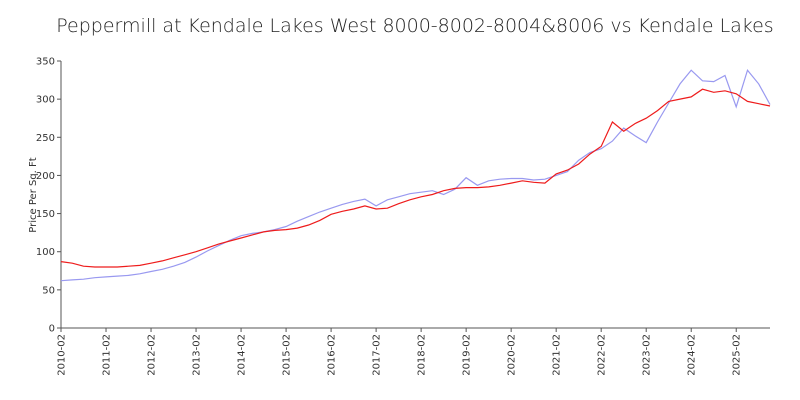 The width and height of the screenshot is (800, 400). Describe the element at coordinates (107, 355) in the screenshot. I see `x-tick-label: 2011-02` at that location.